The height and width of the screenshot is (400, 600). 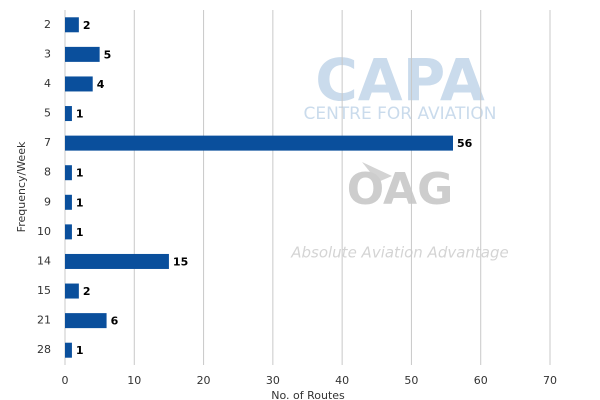 I want to click on value-label: 4, so click(x=101, y=84).